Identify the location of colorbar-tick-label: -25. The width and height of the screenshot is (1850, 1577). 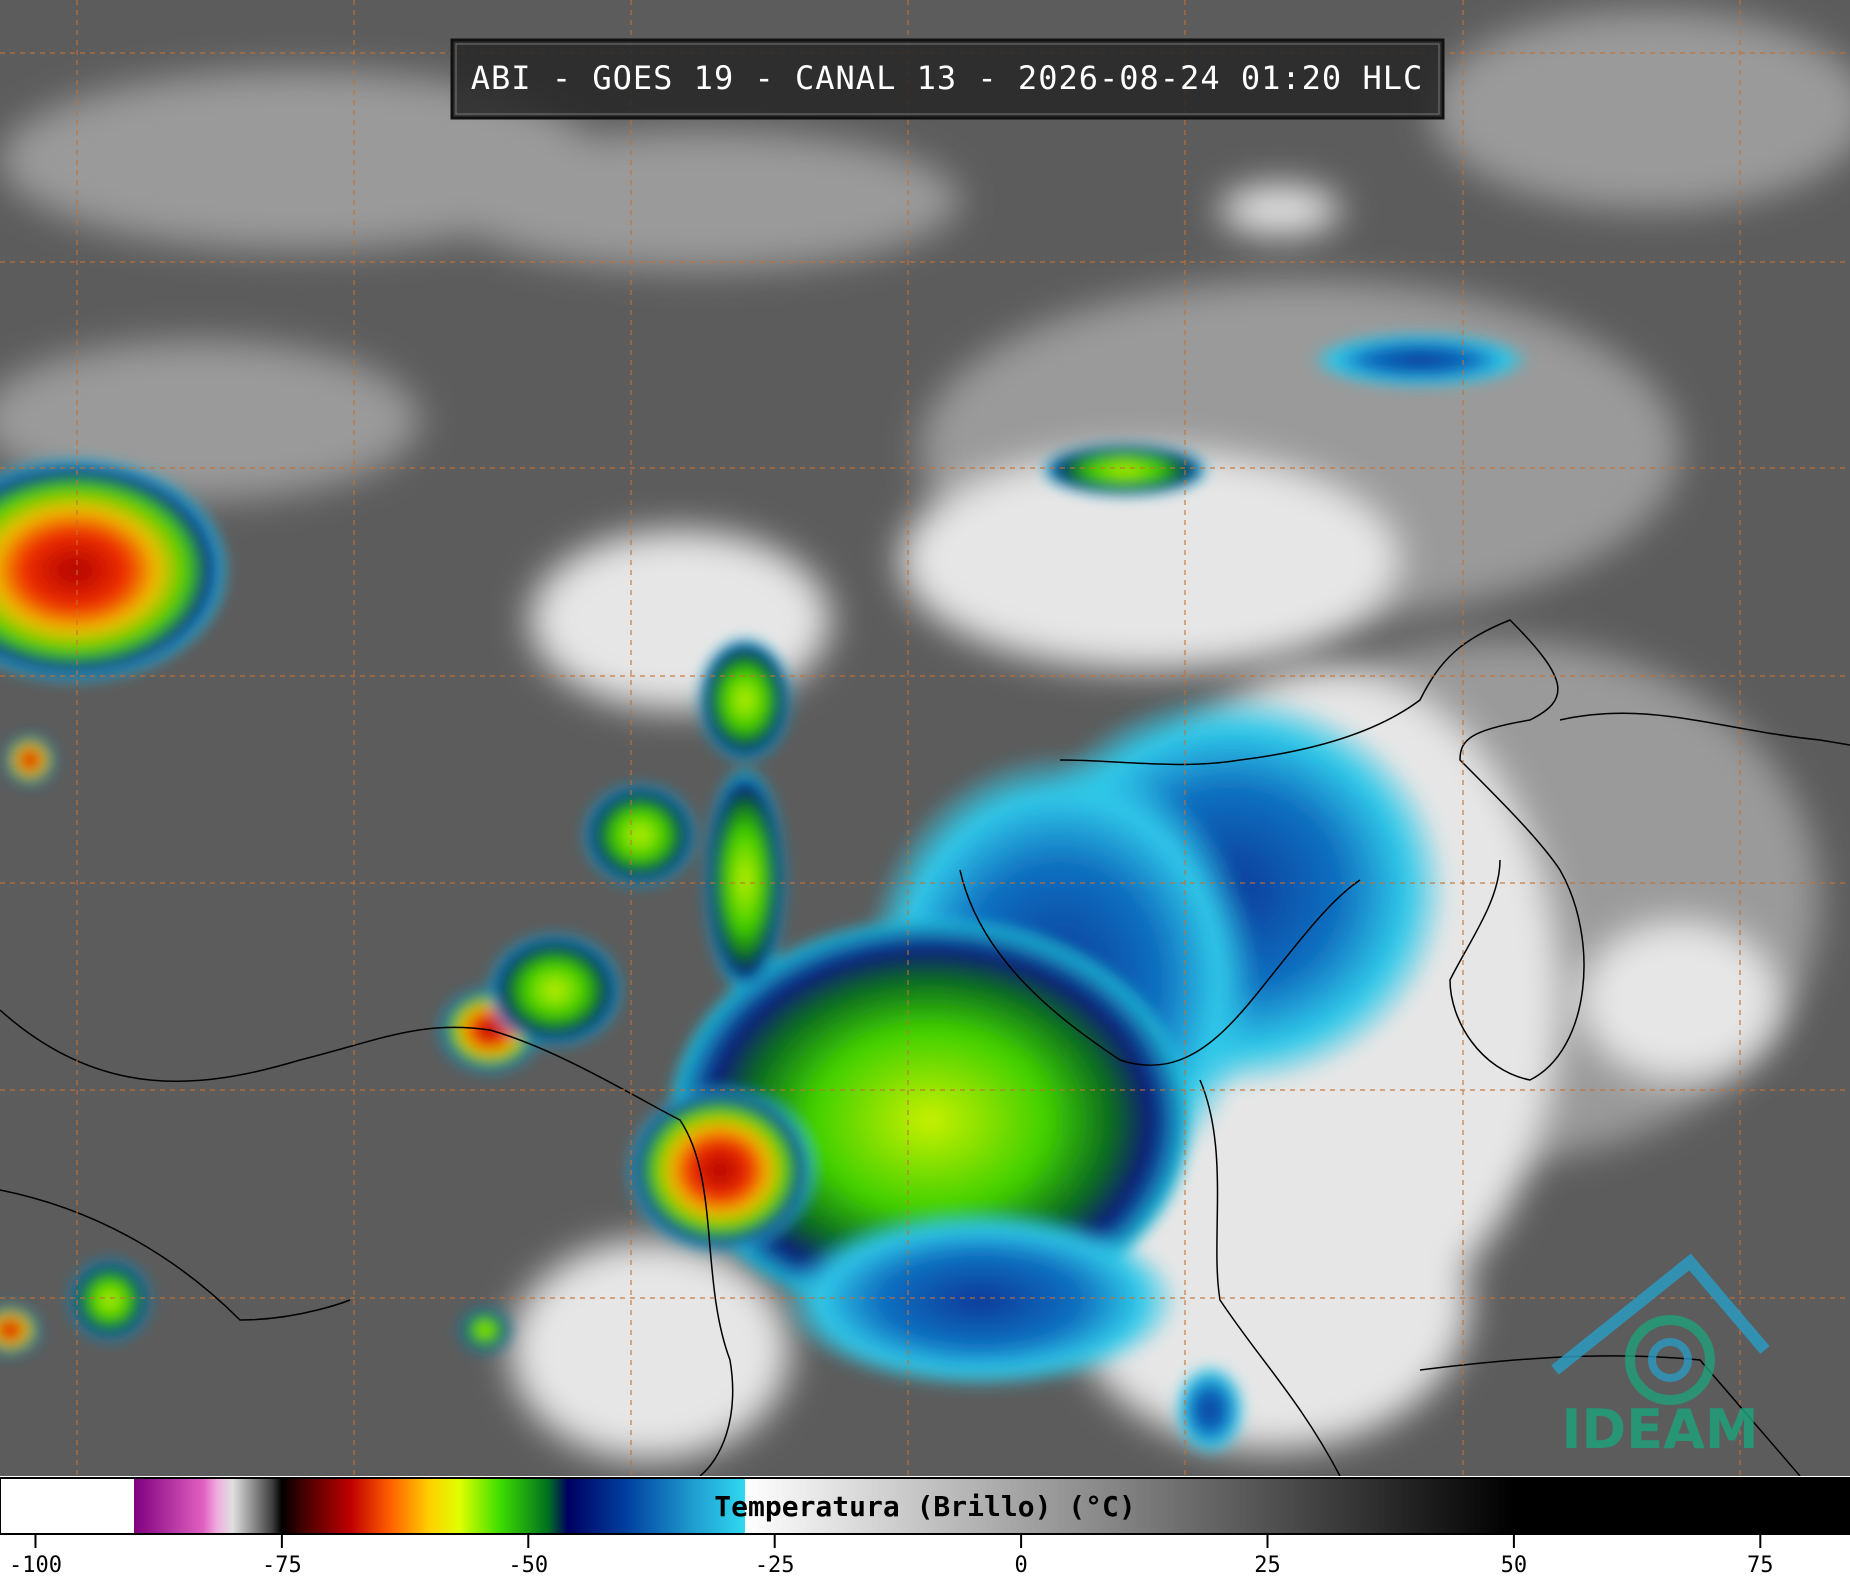
(775, 1565).